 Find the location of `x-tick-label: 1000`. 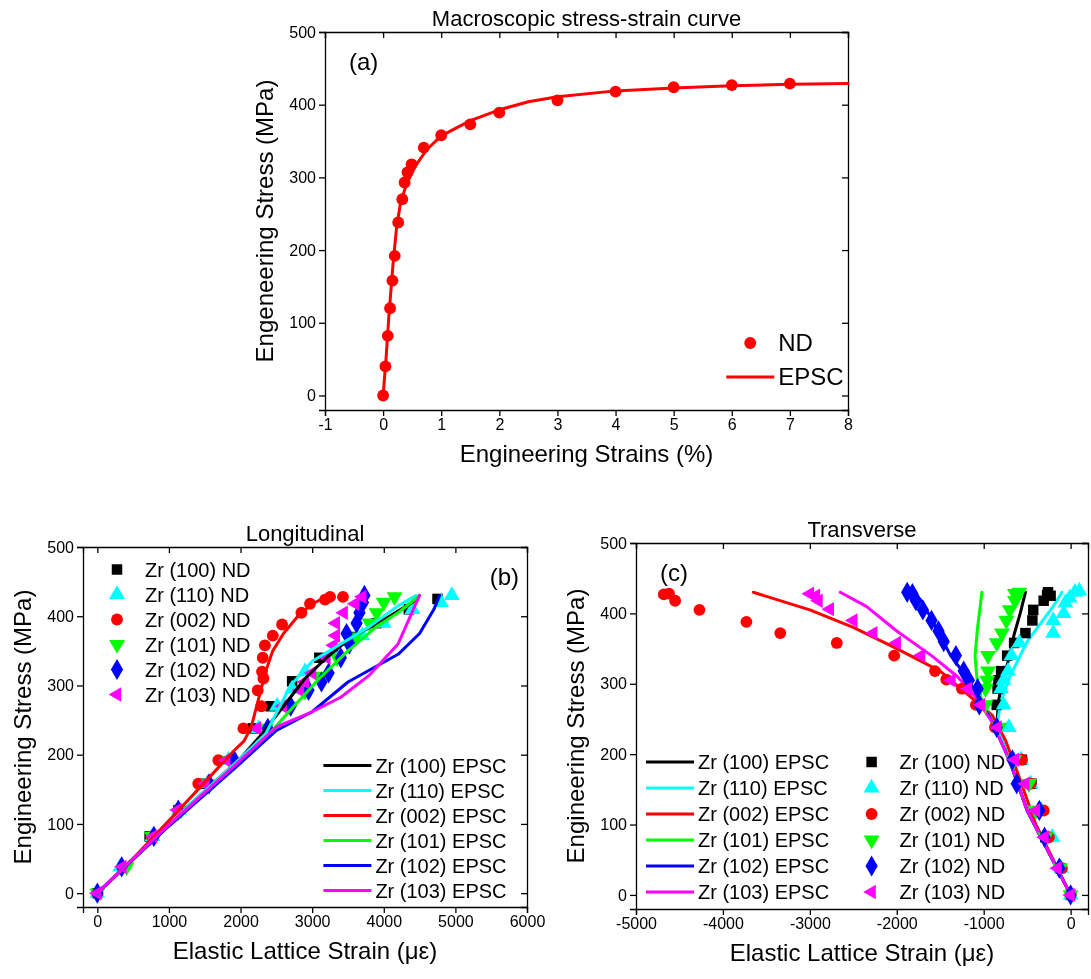

x-tick-label: 1000 is located at coordinates (169, 922).